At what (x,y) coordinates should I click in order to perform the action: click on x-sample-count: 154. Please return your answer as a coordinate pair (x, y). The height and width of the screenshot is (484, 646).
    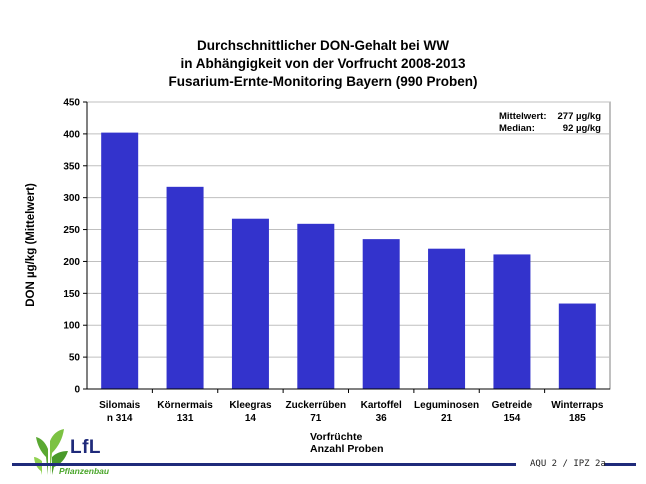
    Looking at the image, I should click on (512, 418).